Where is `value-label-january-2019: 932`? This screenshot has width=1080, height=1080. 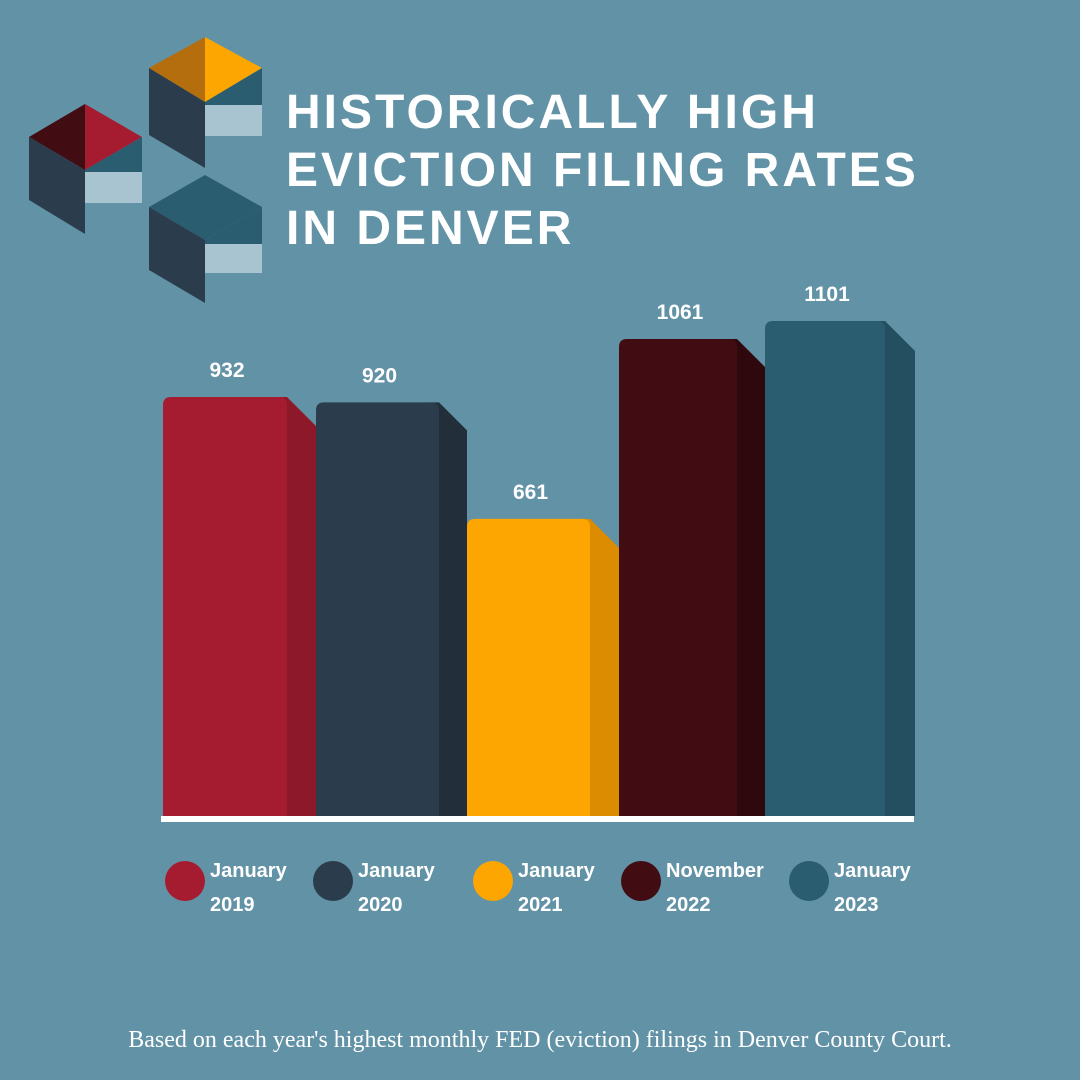 value-label-january-2019: 932 is located at coordinates (226, 370).